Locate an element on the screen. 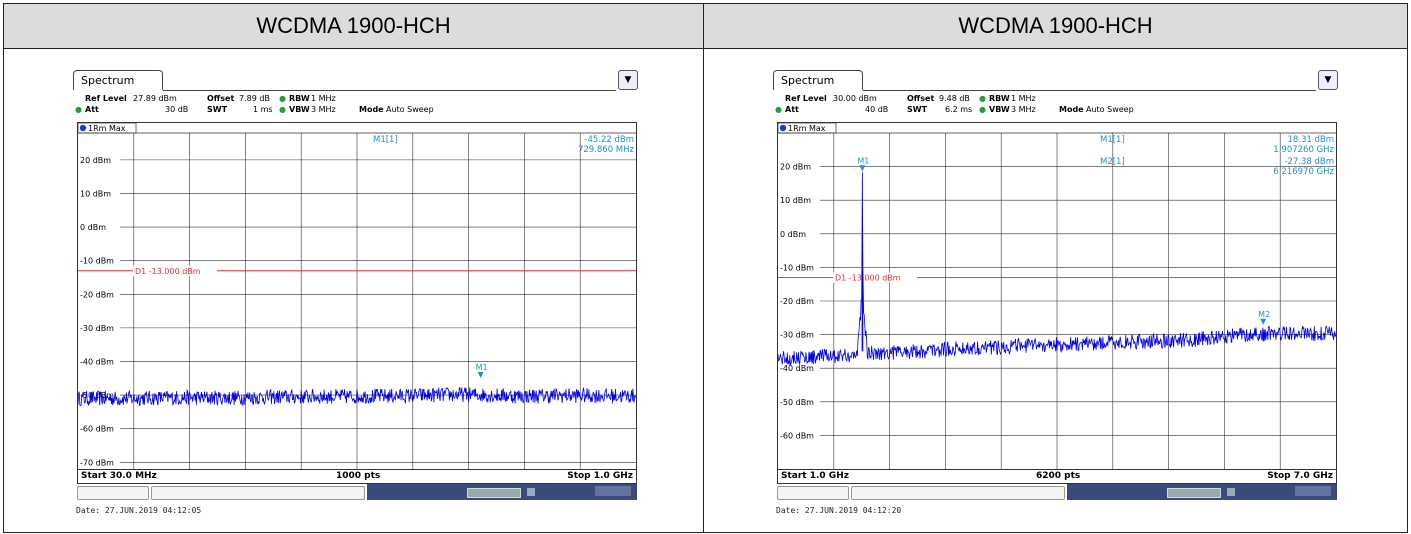 The image size is (1411, 534). marker-readout-frequency: 729.860 MHz is located at coordinates (606, 150).